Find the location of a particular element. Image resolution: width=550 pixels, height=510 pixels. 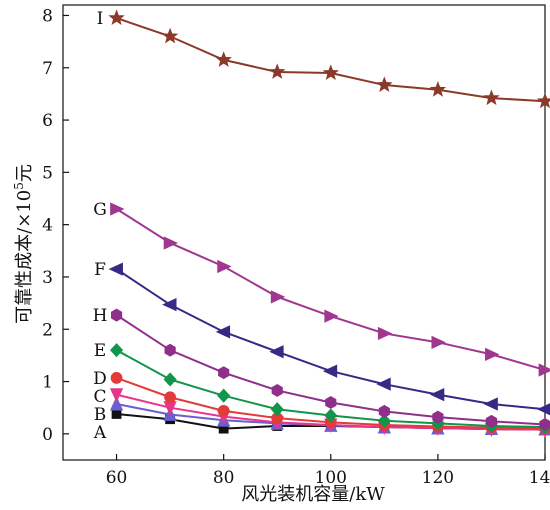

y-tick-label: 4 is located at coordinates (47, 226).